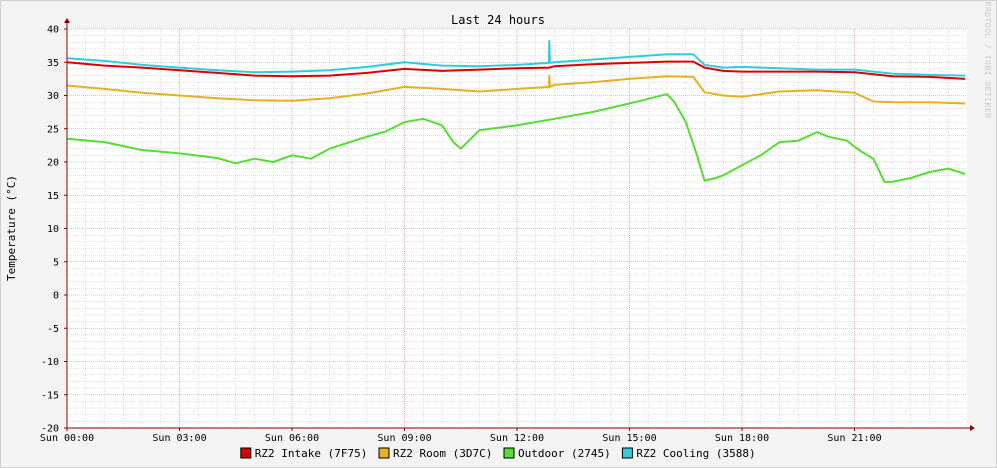 This screenshot has width=997, height=468. What do you see at coordinates (517, 438) in the screenshot?
I see `x-tick-label: Sun 12:00` at bounding box center [517, 438].